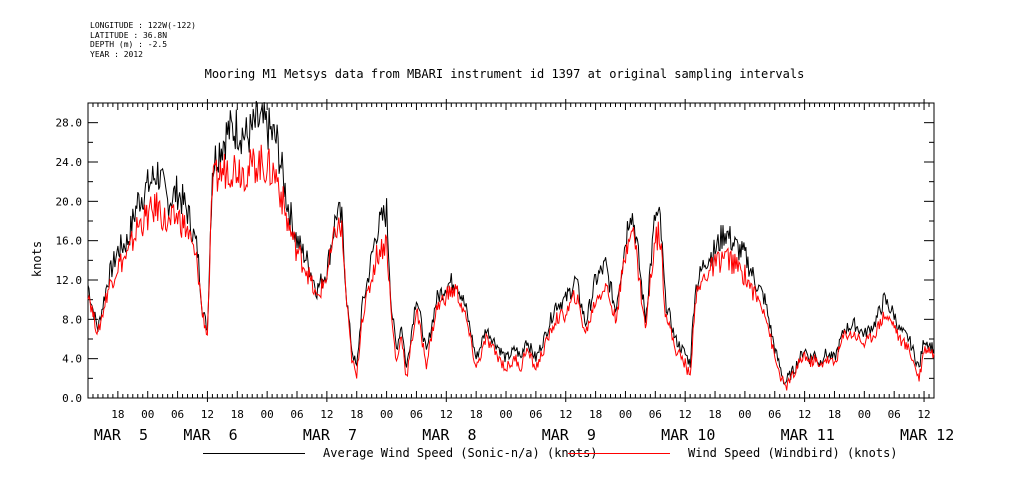 The height and width of the screenshot is (504, 1009). What do you see at coordinates (808, 435) in the screenshot?
I see `x-day-label: MAR 11` at bounding box center [808, 435].